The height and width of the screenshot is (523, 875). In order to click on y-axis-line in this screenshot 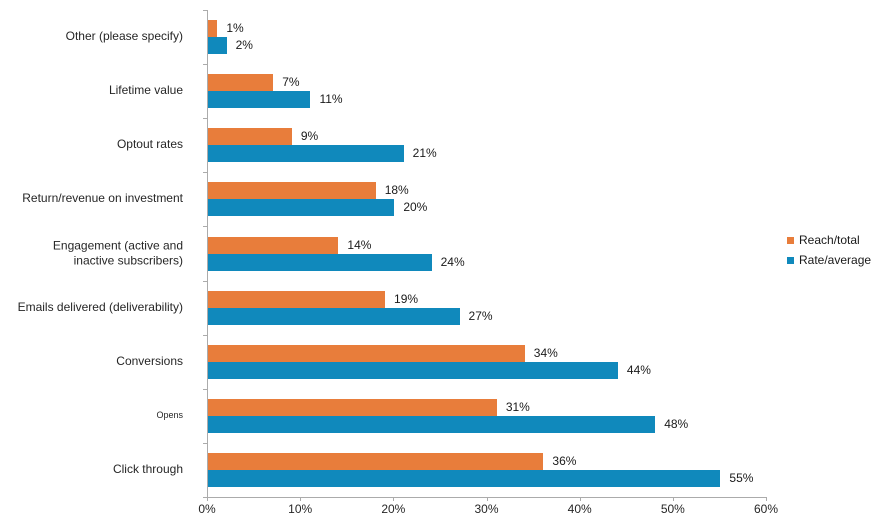, I will do `click(207, 254)`.